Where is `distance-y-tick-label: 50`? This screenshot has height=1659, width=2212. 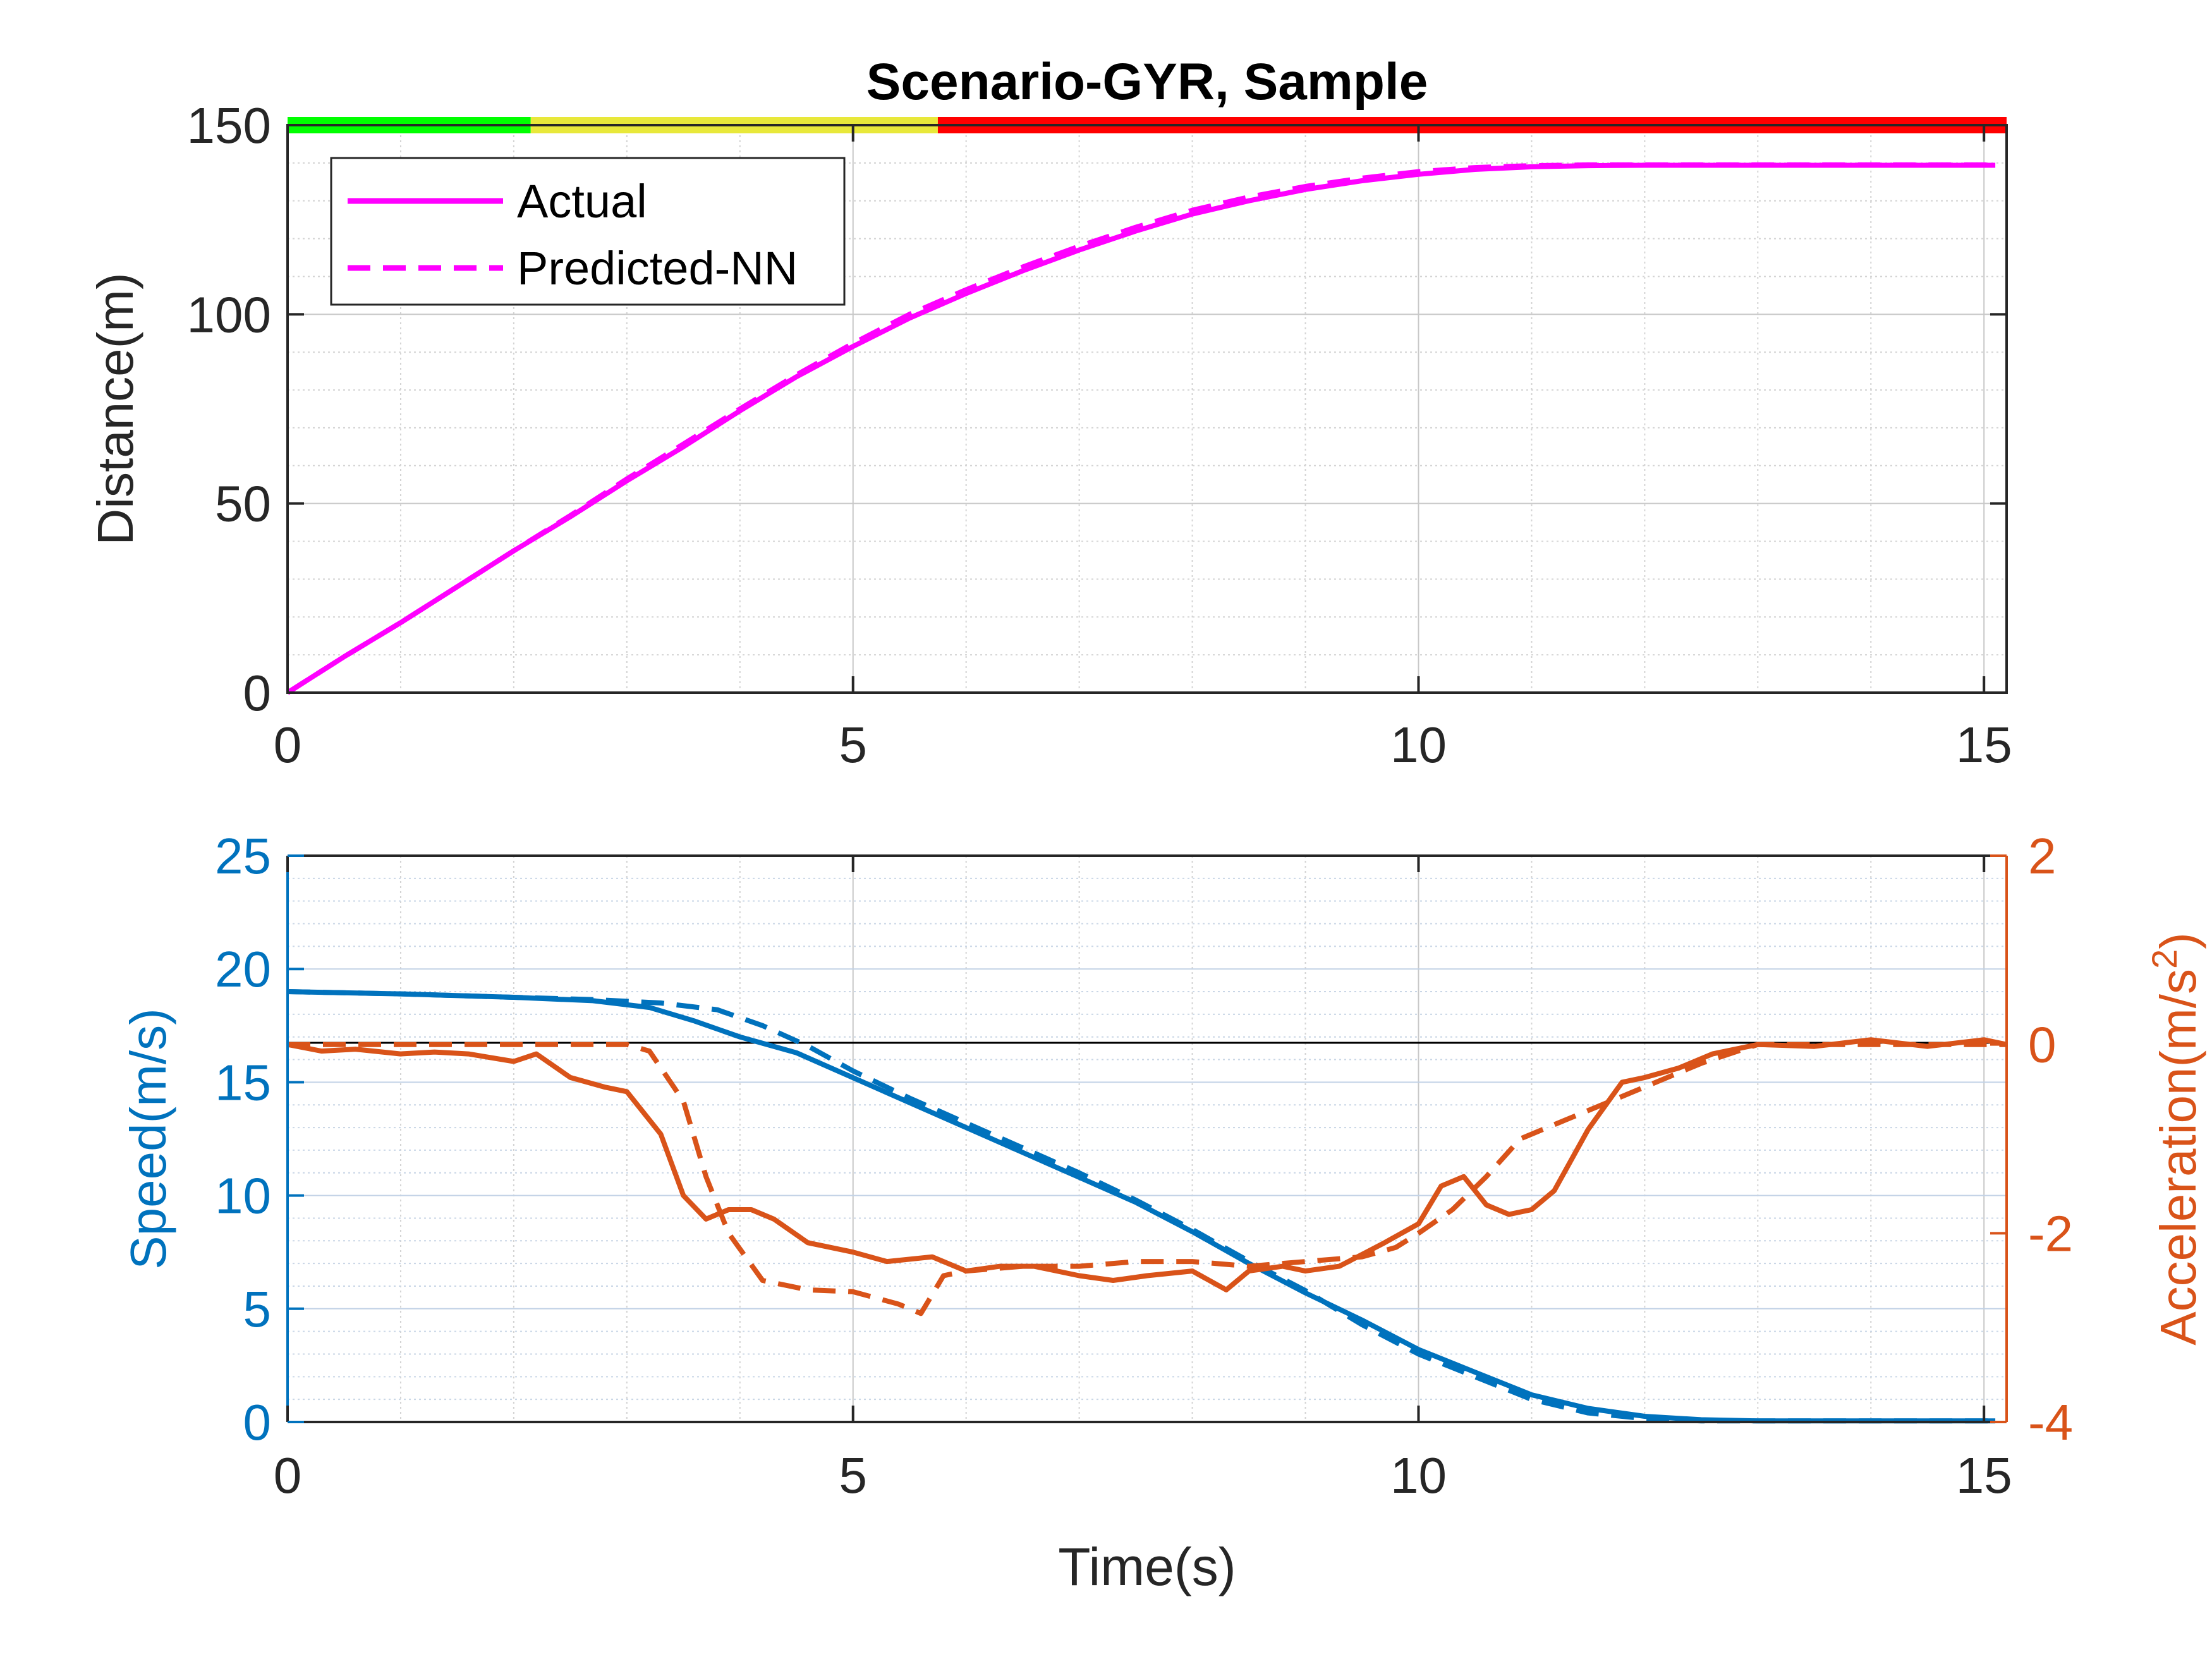
distance-y-tick-label: 50 is located at coordinates (243, 504).